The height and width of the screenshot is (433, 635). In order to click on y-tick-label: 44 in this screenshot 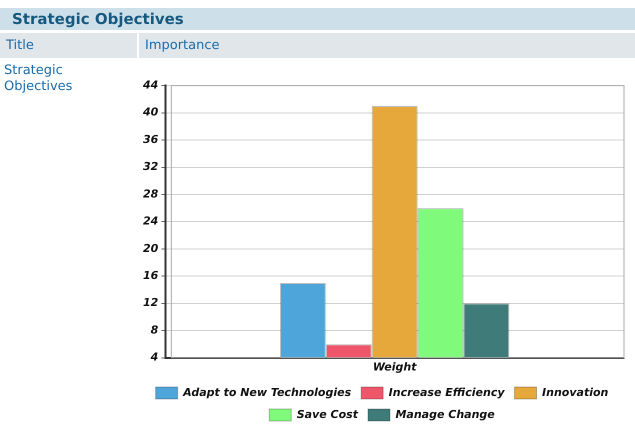, I will do `click(150, 85)`.